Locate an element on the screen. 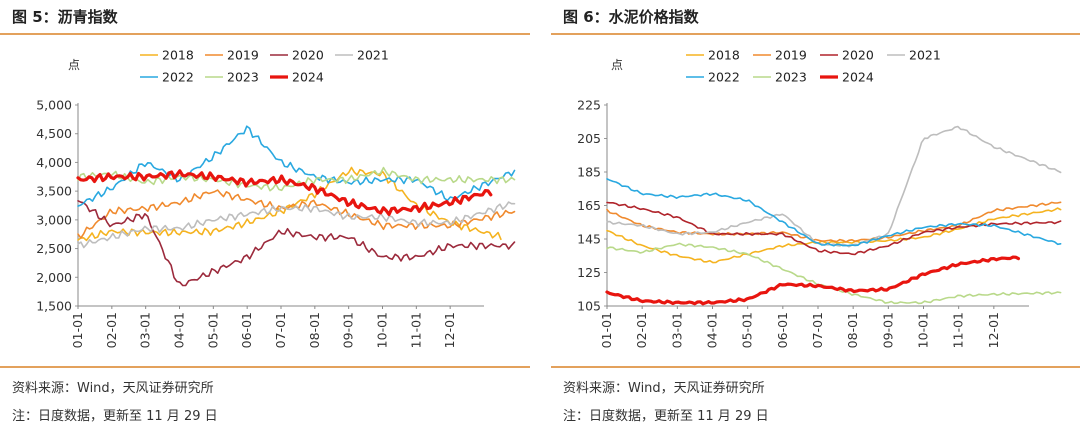  y-tick-label: 3,500 is located at coordinates (54, 191).